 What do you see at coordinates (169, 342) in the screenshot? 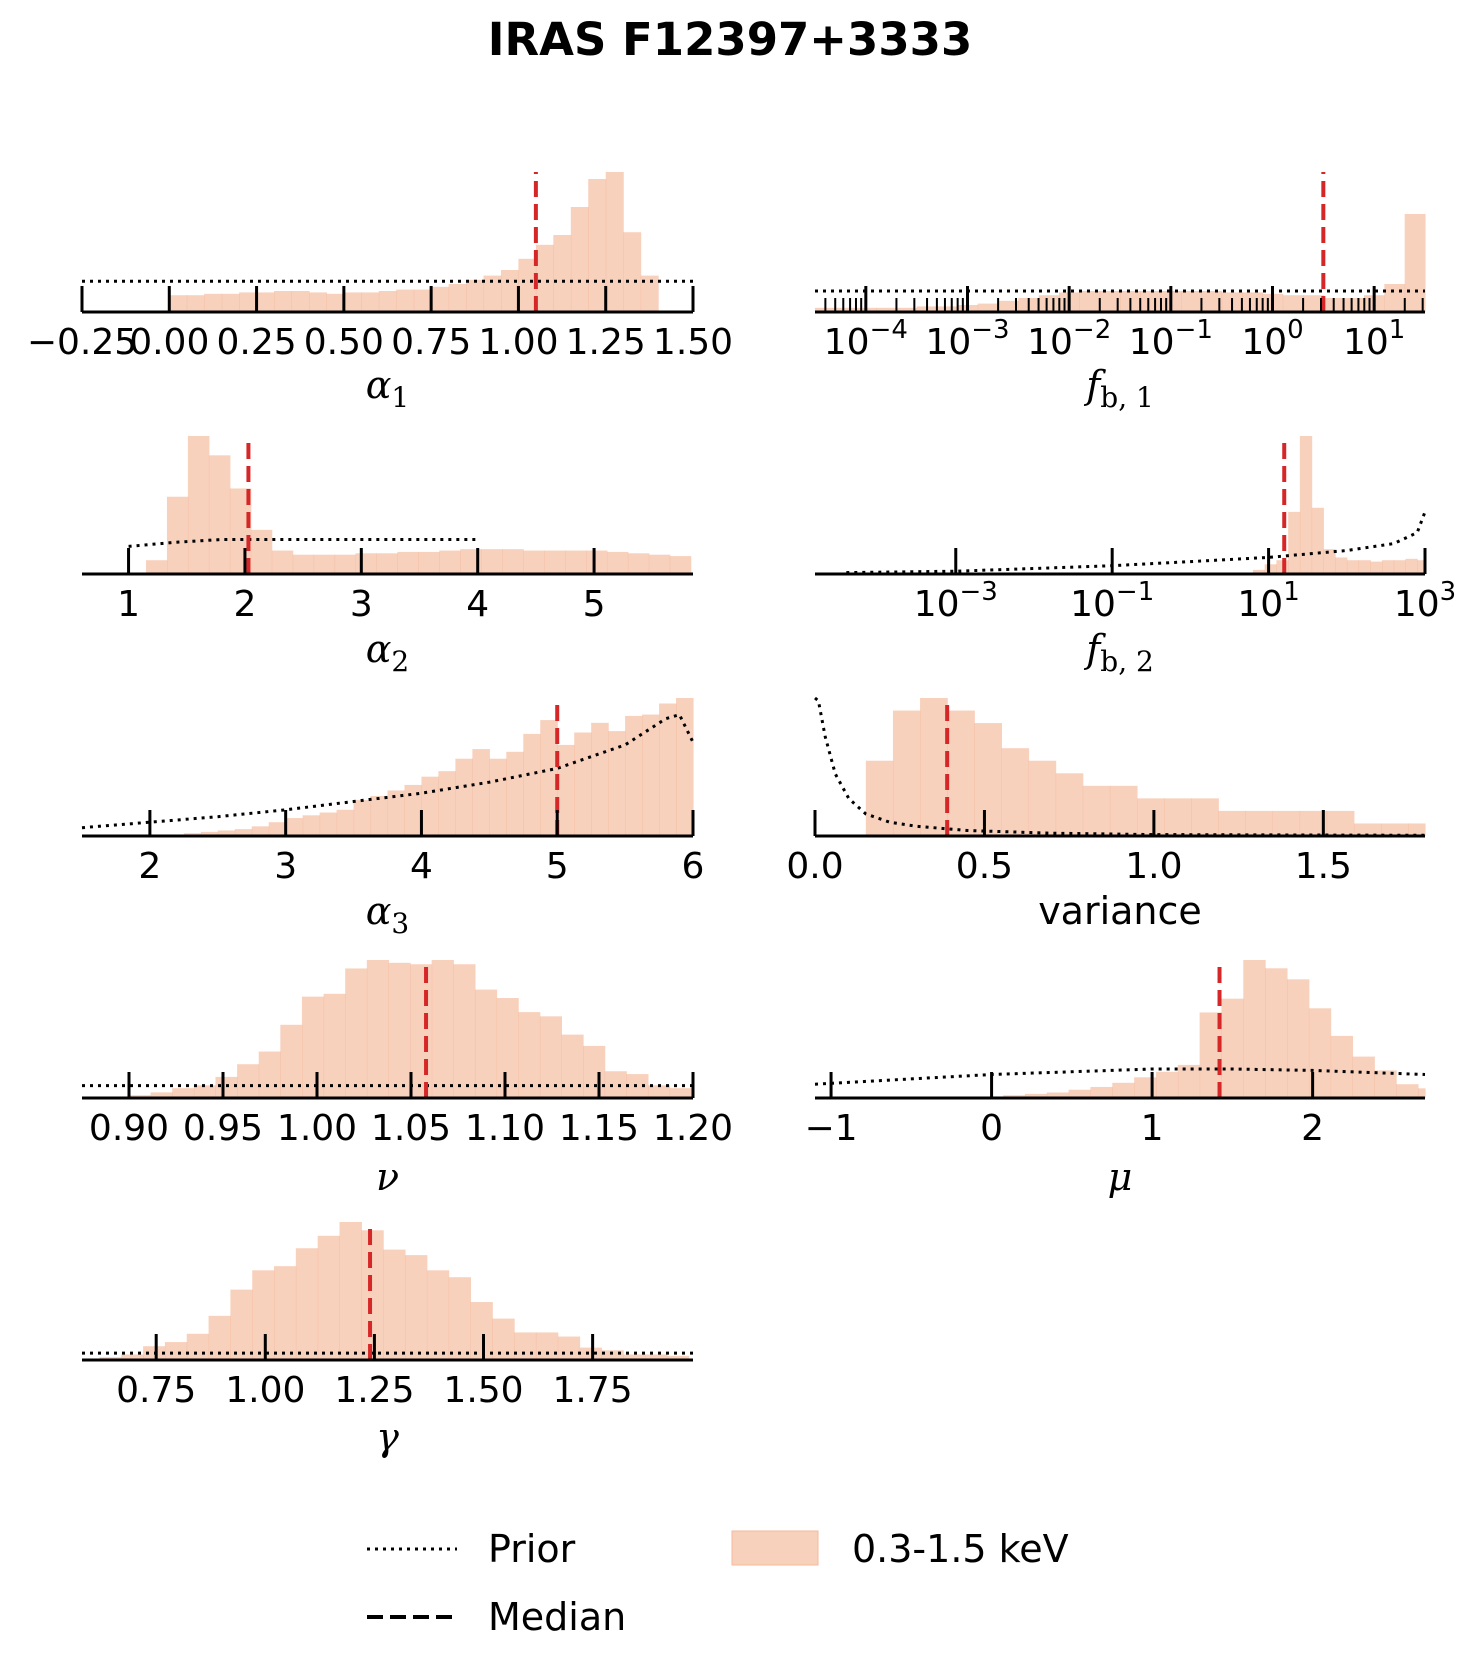
I see `tick-label: 0.00` at bounding box center [169, 342].